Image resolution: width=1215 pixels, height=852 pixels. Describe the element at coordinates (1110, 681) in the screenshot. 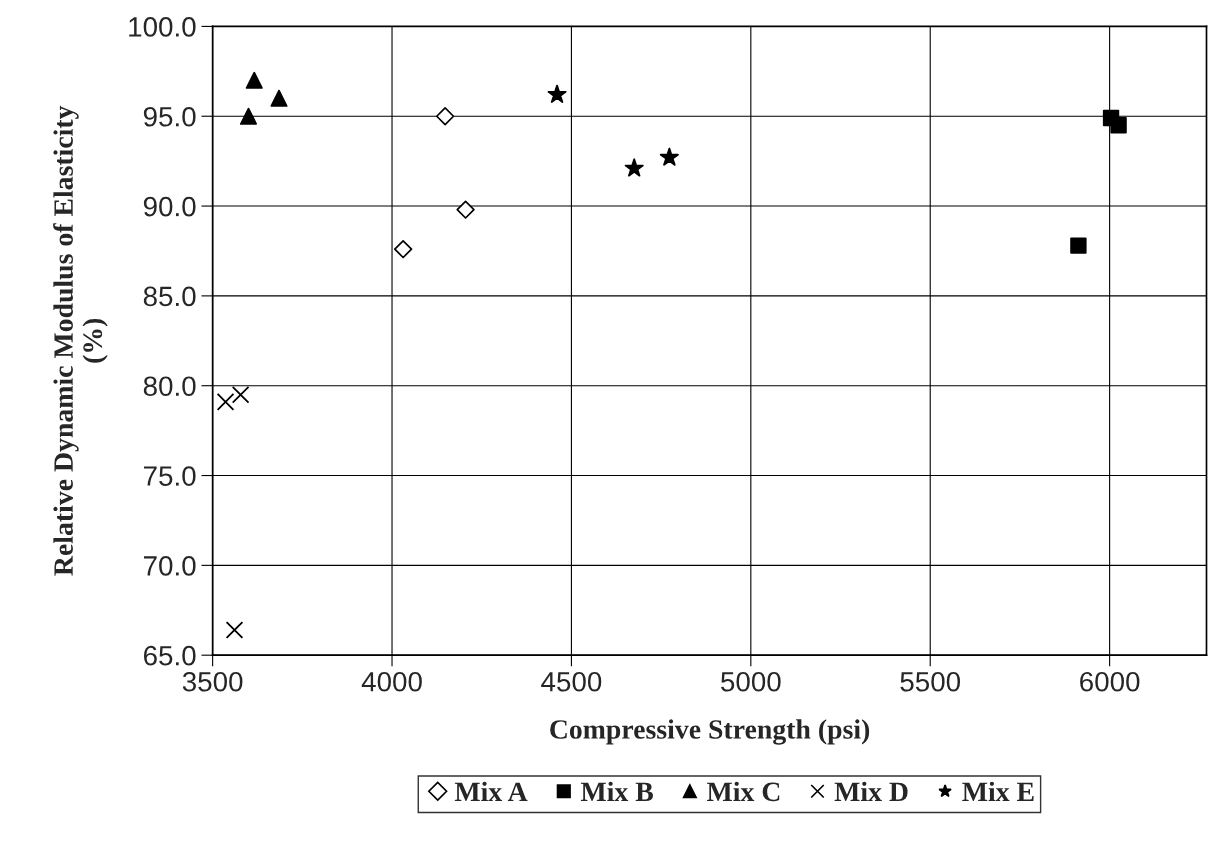

I see `x-tick-label: 6000` at that location.